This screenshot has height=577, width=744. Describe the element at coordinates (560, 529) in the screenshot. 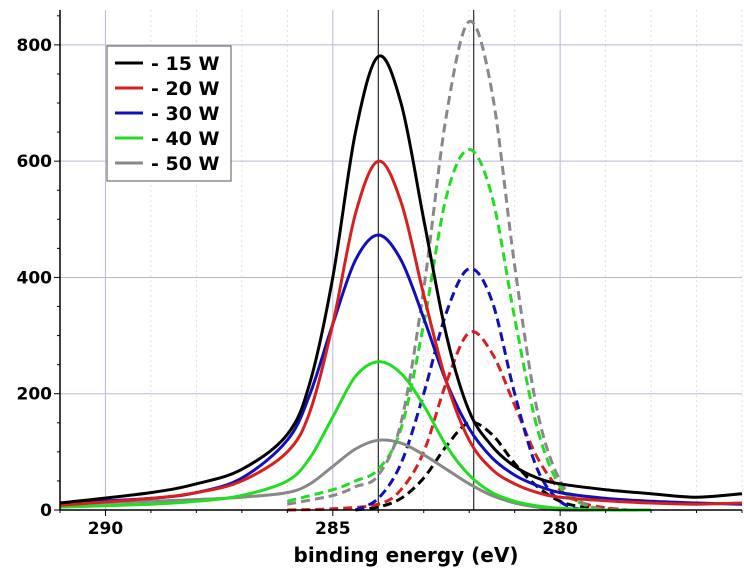

I see `x-tick-label: 280` at that location.